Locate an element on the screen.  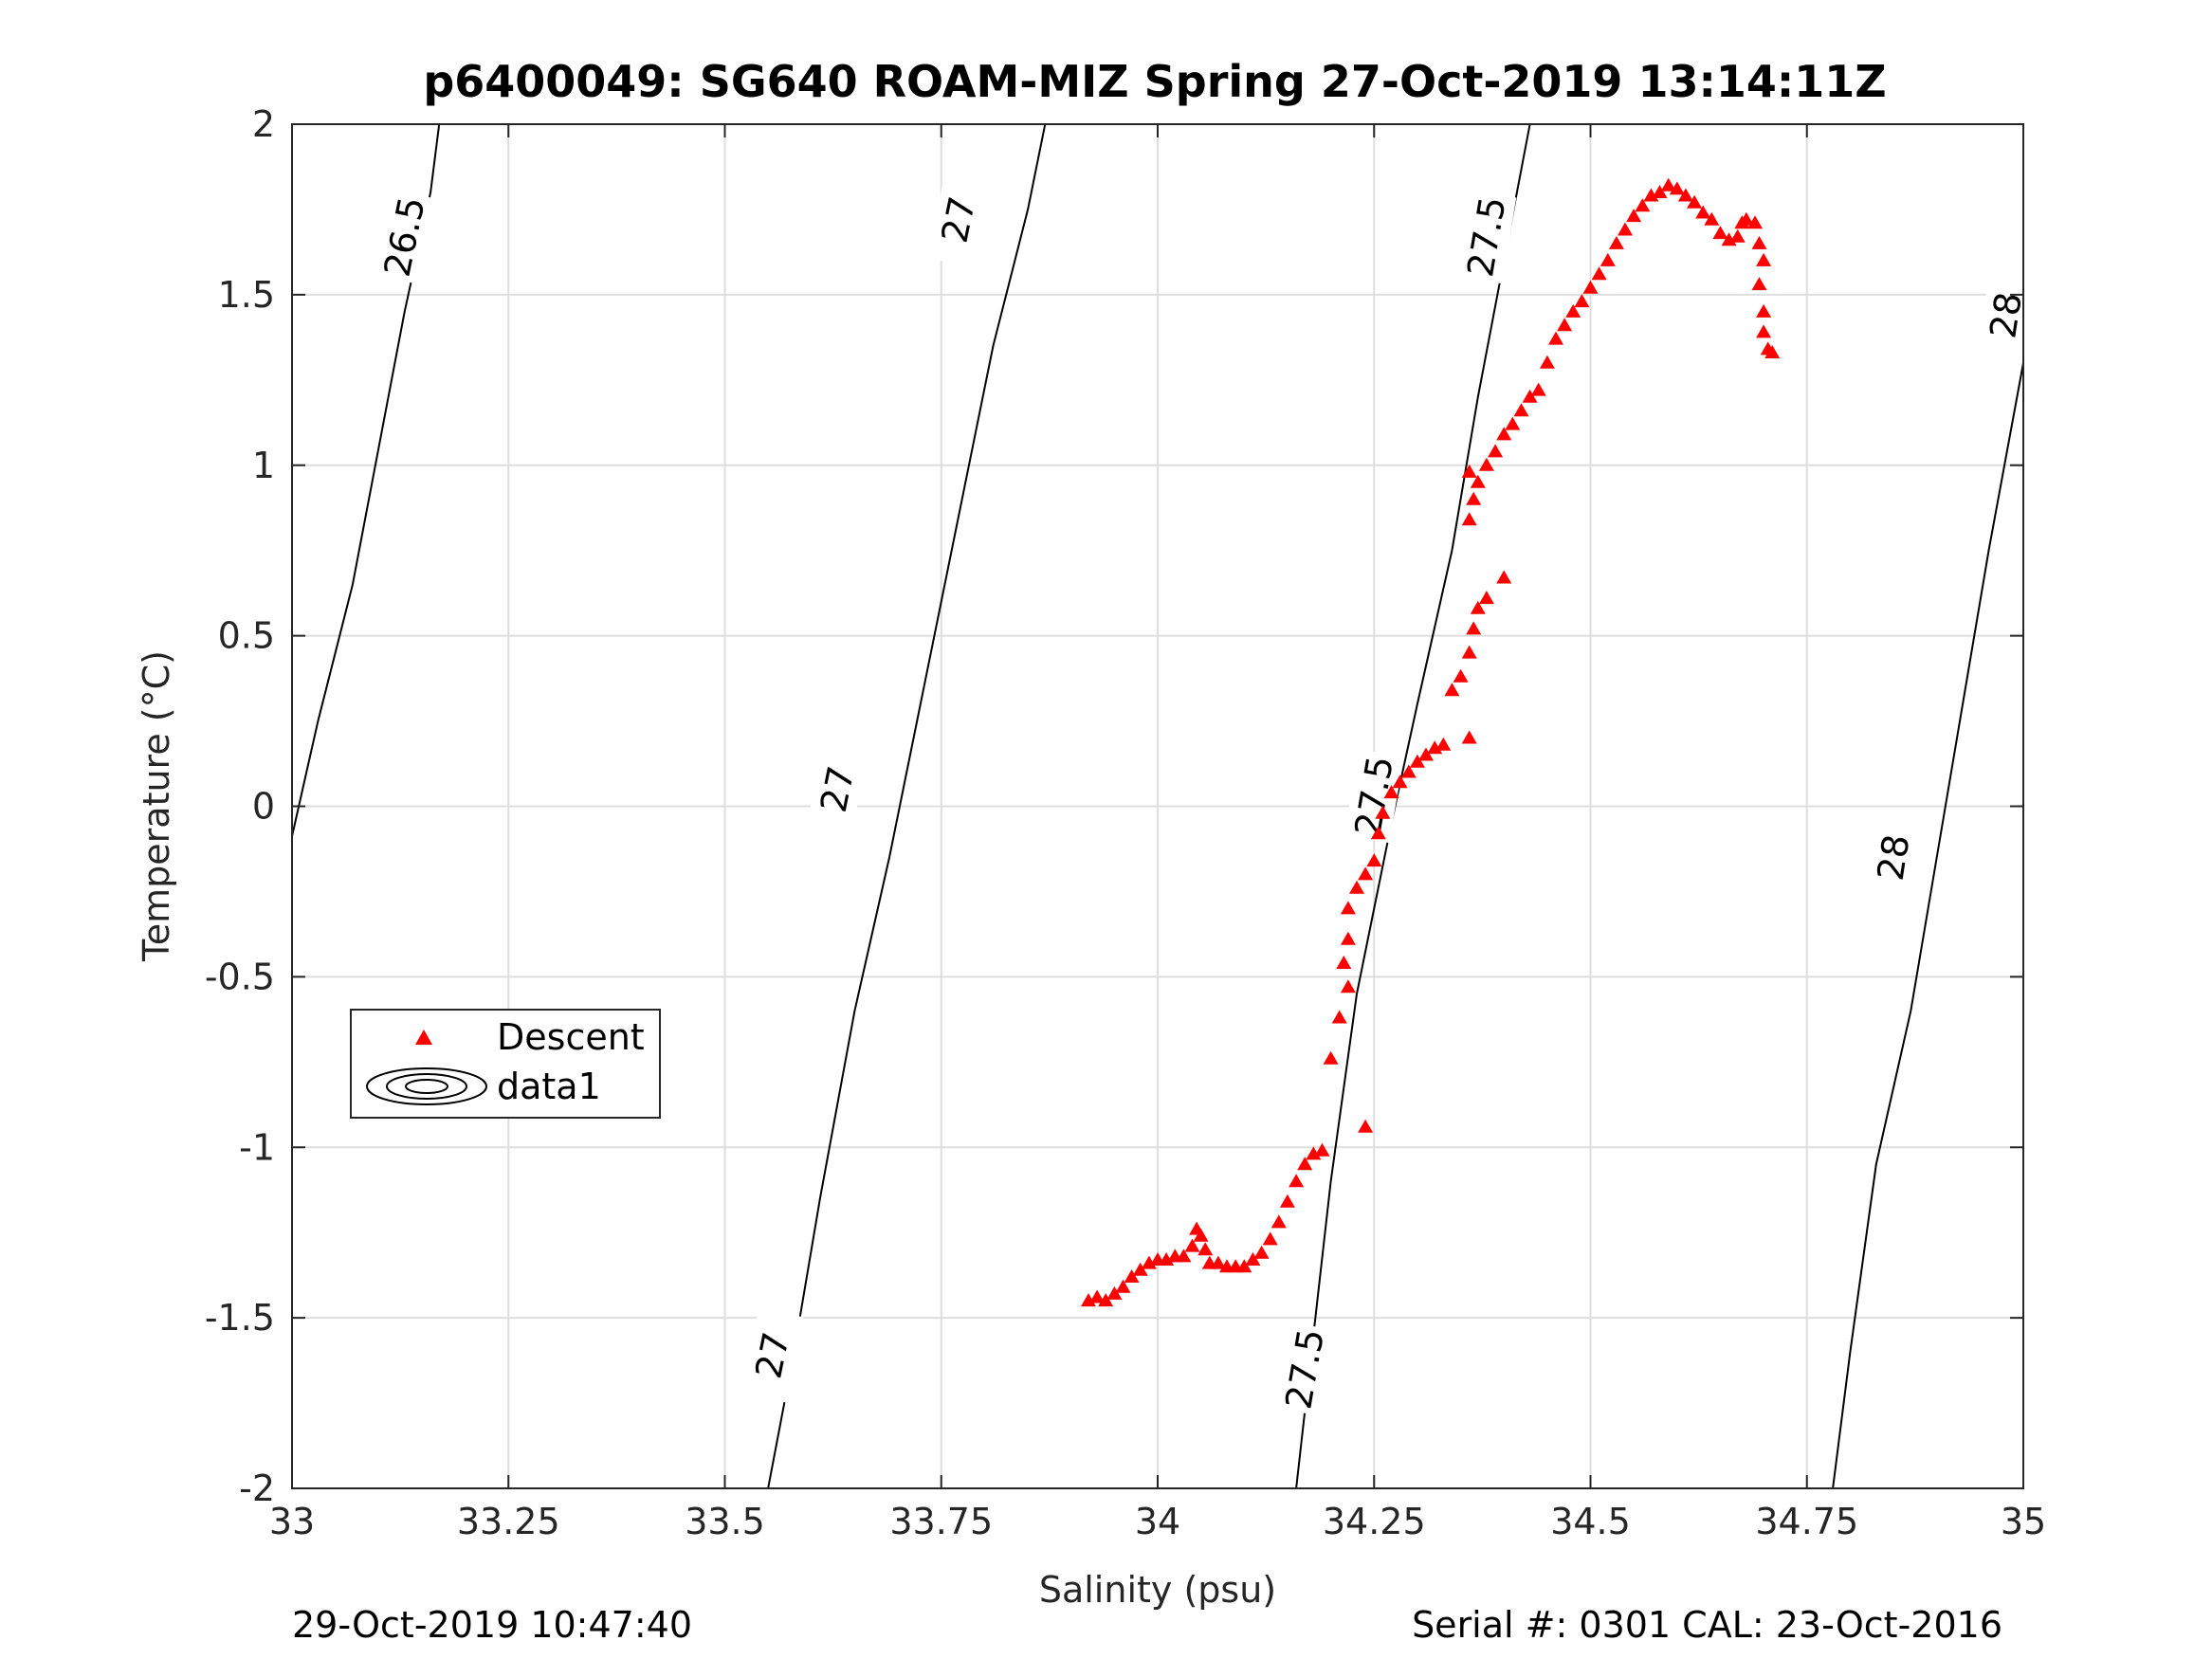
x-tick-label: 34.25 is located at coordinates (1374, 1521).